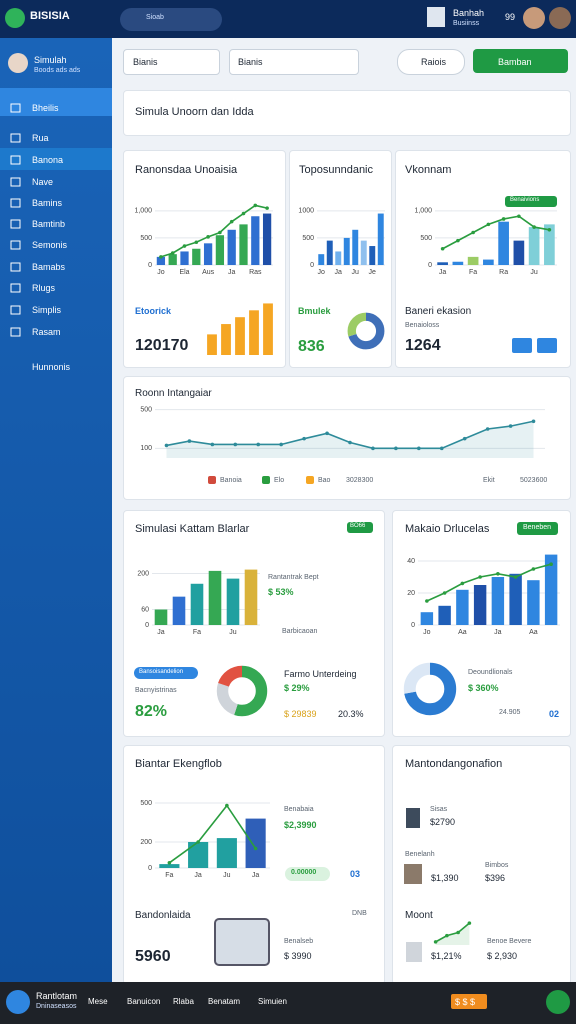 This screenshot has height=1024, width=576. I want to click on pill, so click(307, 874).